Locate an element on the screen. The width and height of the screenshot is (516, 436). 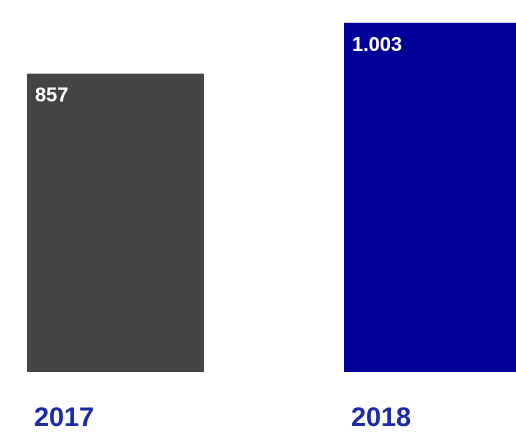
value-labels-group: 857 1.003 is located at coordinates (218, 70).